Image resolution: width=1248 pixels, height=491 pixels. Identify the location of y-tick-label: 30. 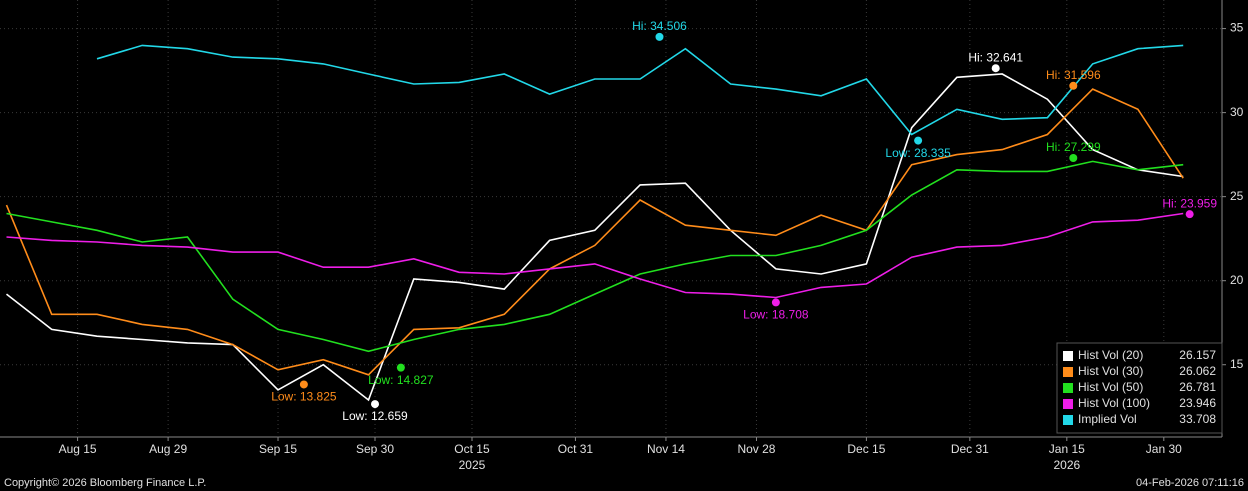
(1237, 112).